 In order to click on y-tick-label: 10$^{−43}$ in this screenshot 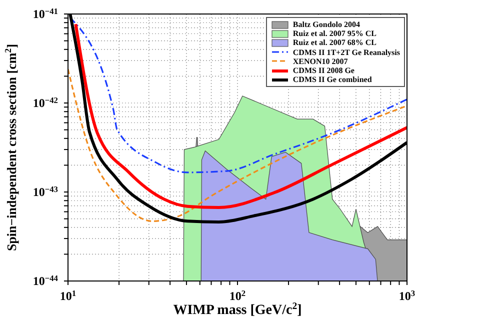, I will do `click(45, 191)`.